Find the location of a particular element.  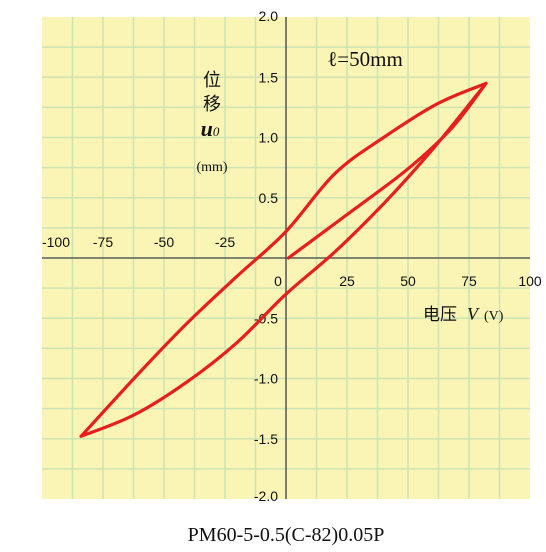

x-axis-label: 电压 V (V) is located at coordinates (463, 314).